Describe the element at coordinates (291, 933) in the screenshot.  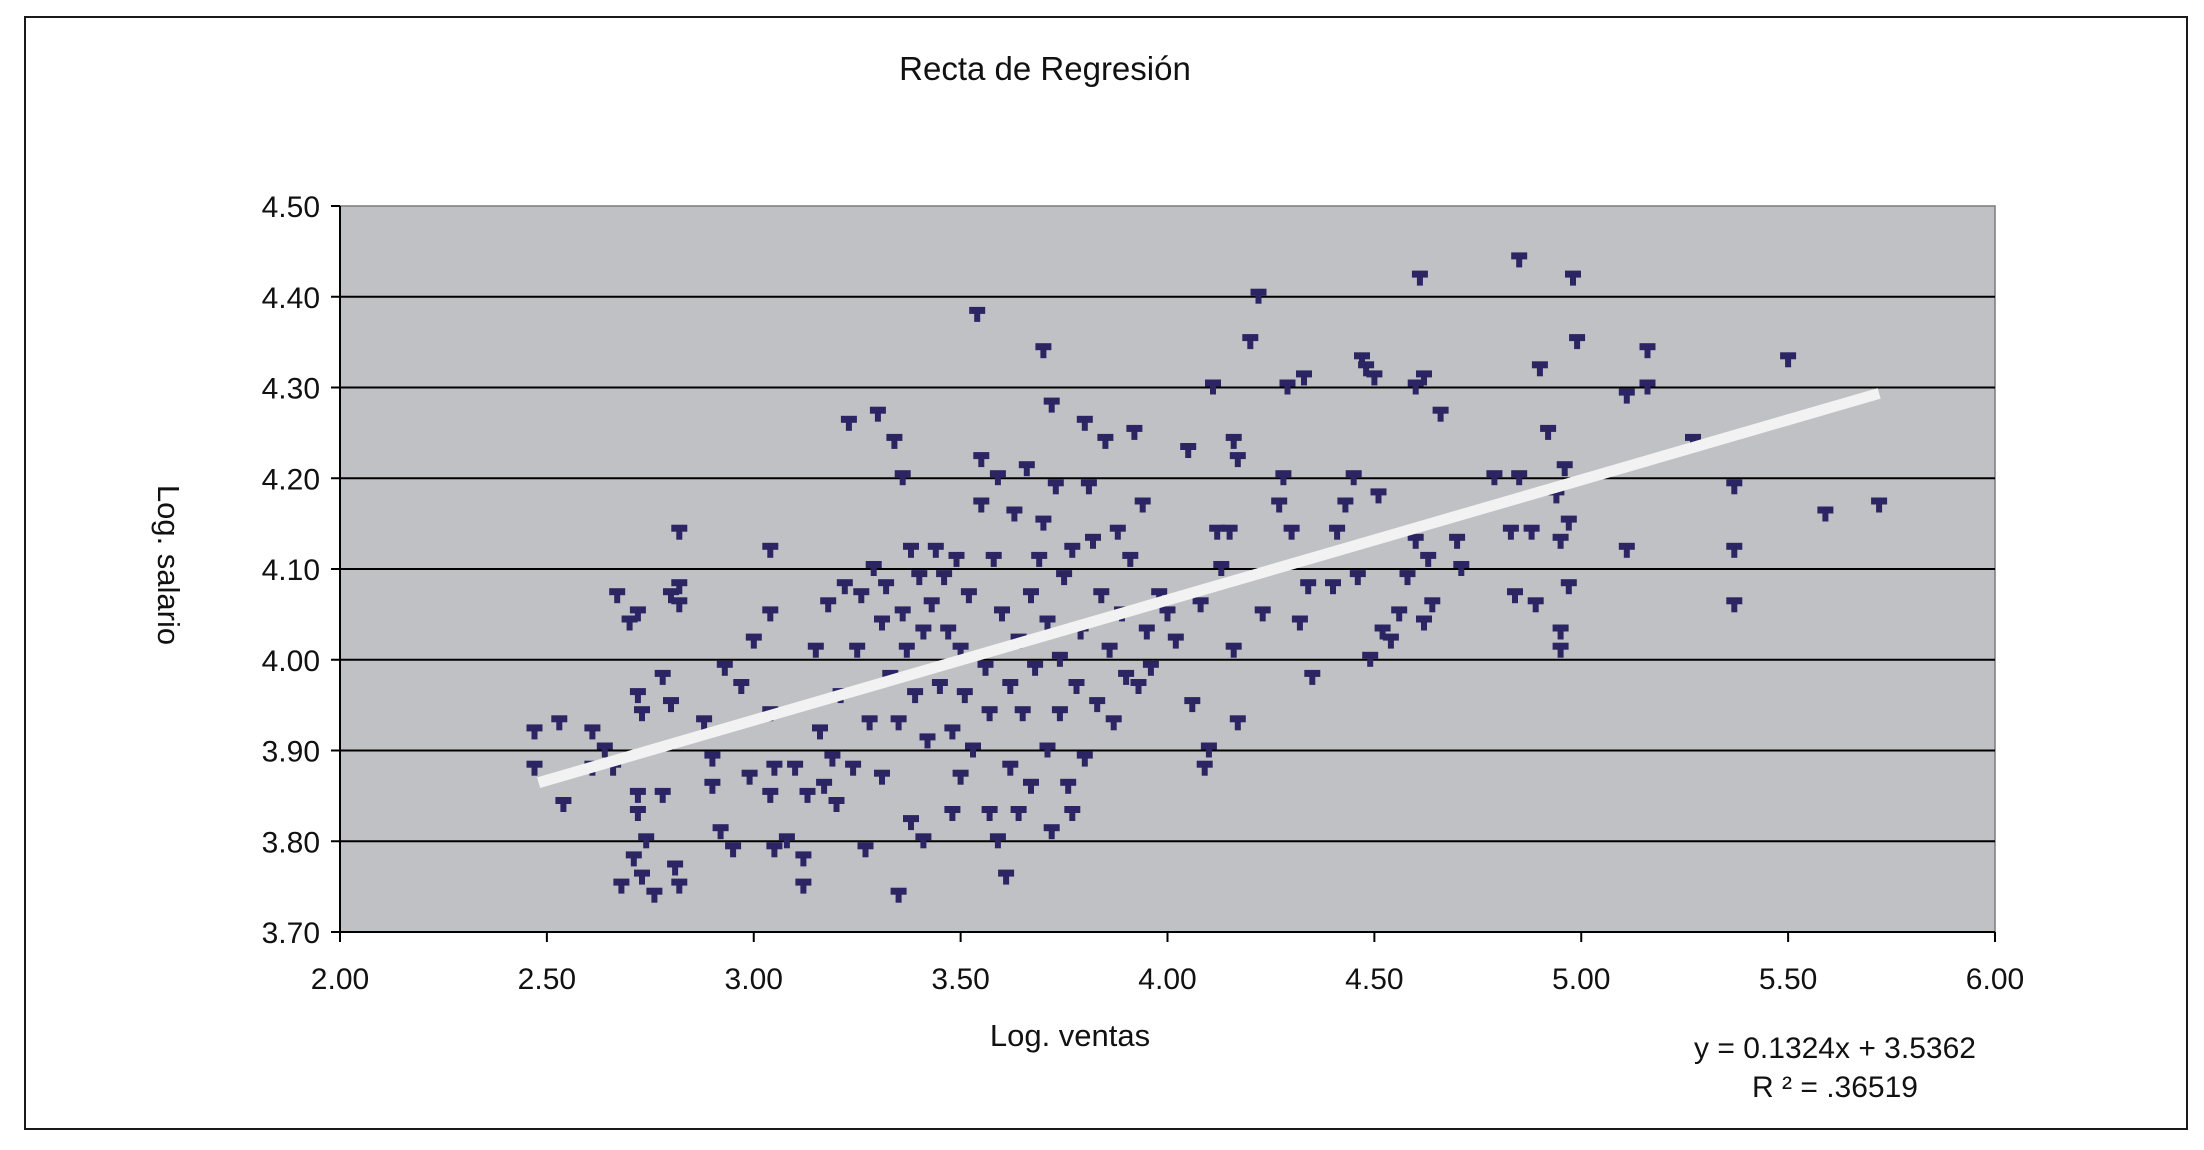
I see `y-tick-label: 3.70` at that location.